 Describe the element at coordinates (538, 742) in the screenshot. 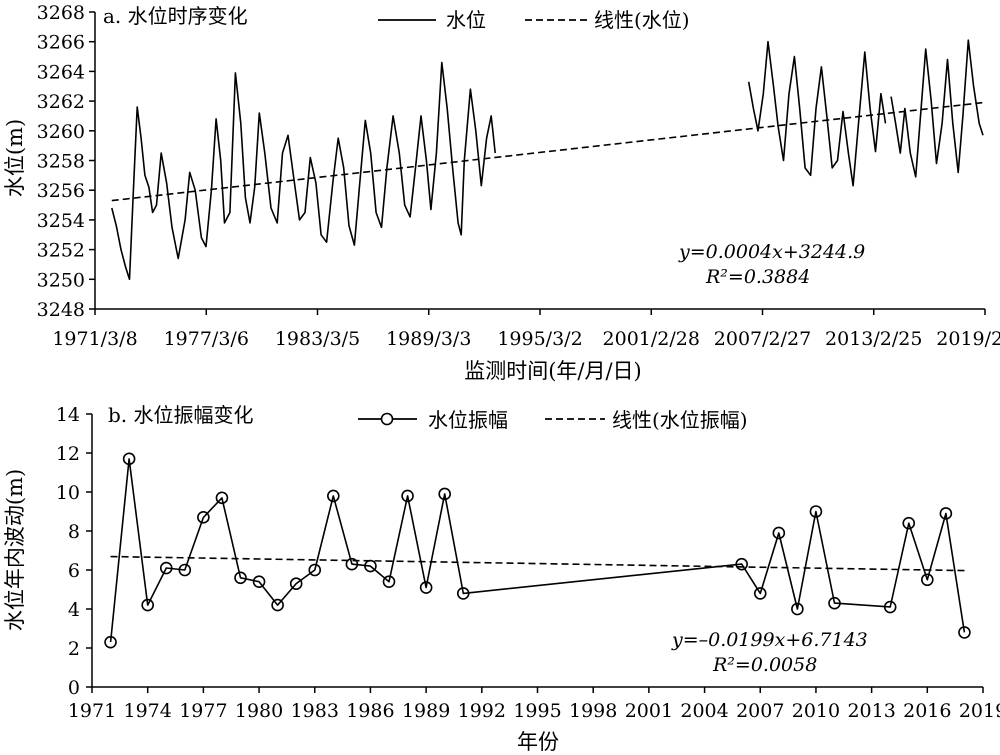

I see `panel-b-x-axis-label: 年份` at that location.